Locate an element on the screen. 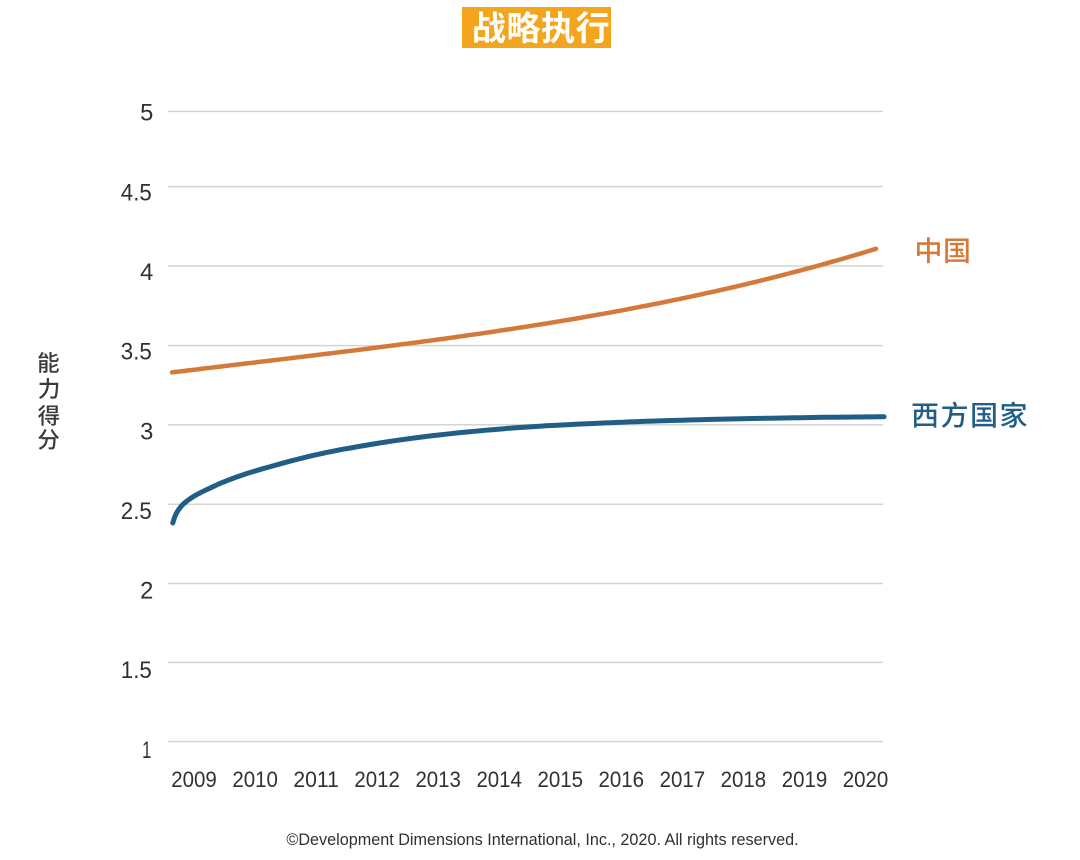 This screenshot has height=860, width=1080. svg-text: 2015 is located at coordinates (561, 779).